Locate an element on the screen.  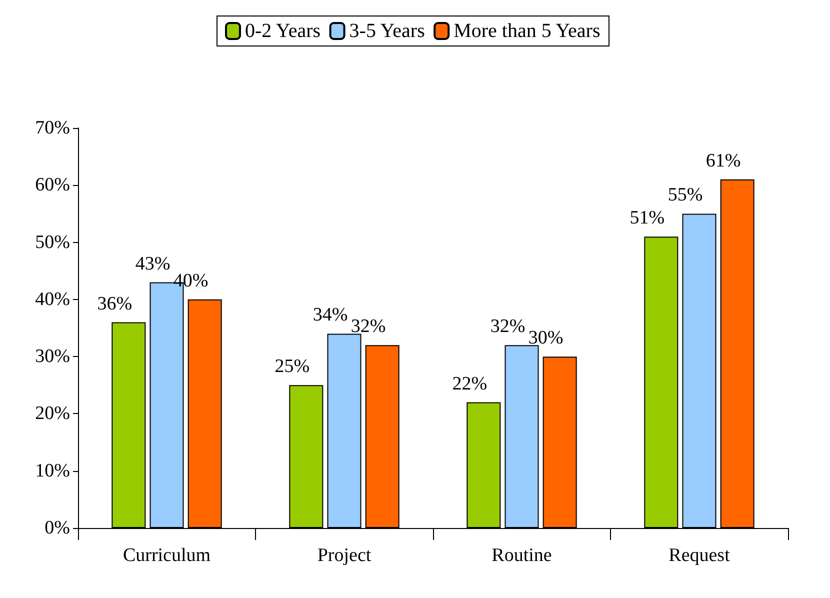
y-tick-label: 60% is located at coordinates (52, 185).